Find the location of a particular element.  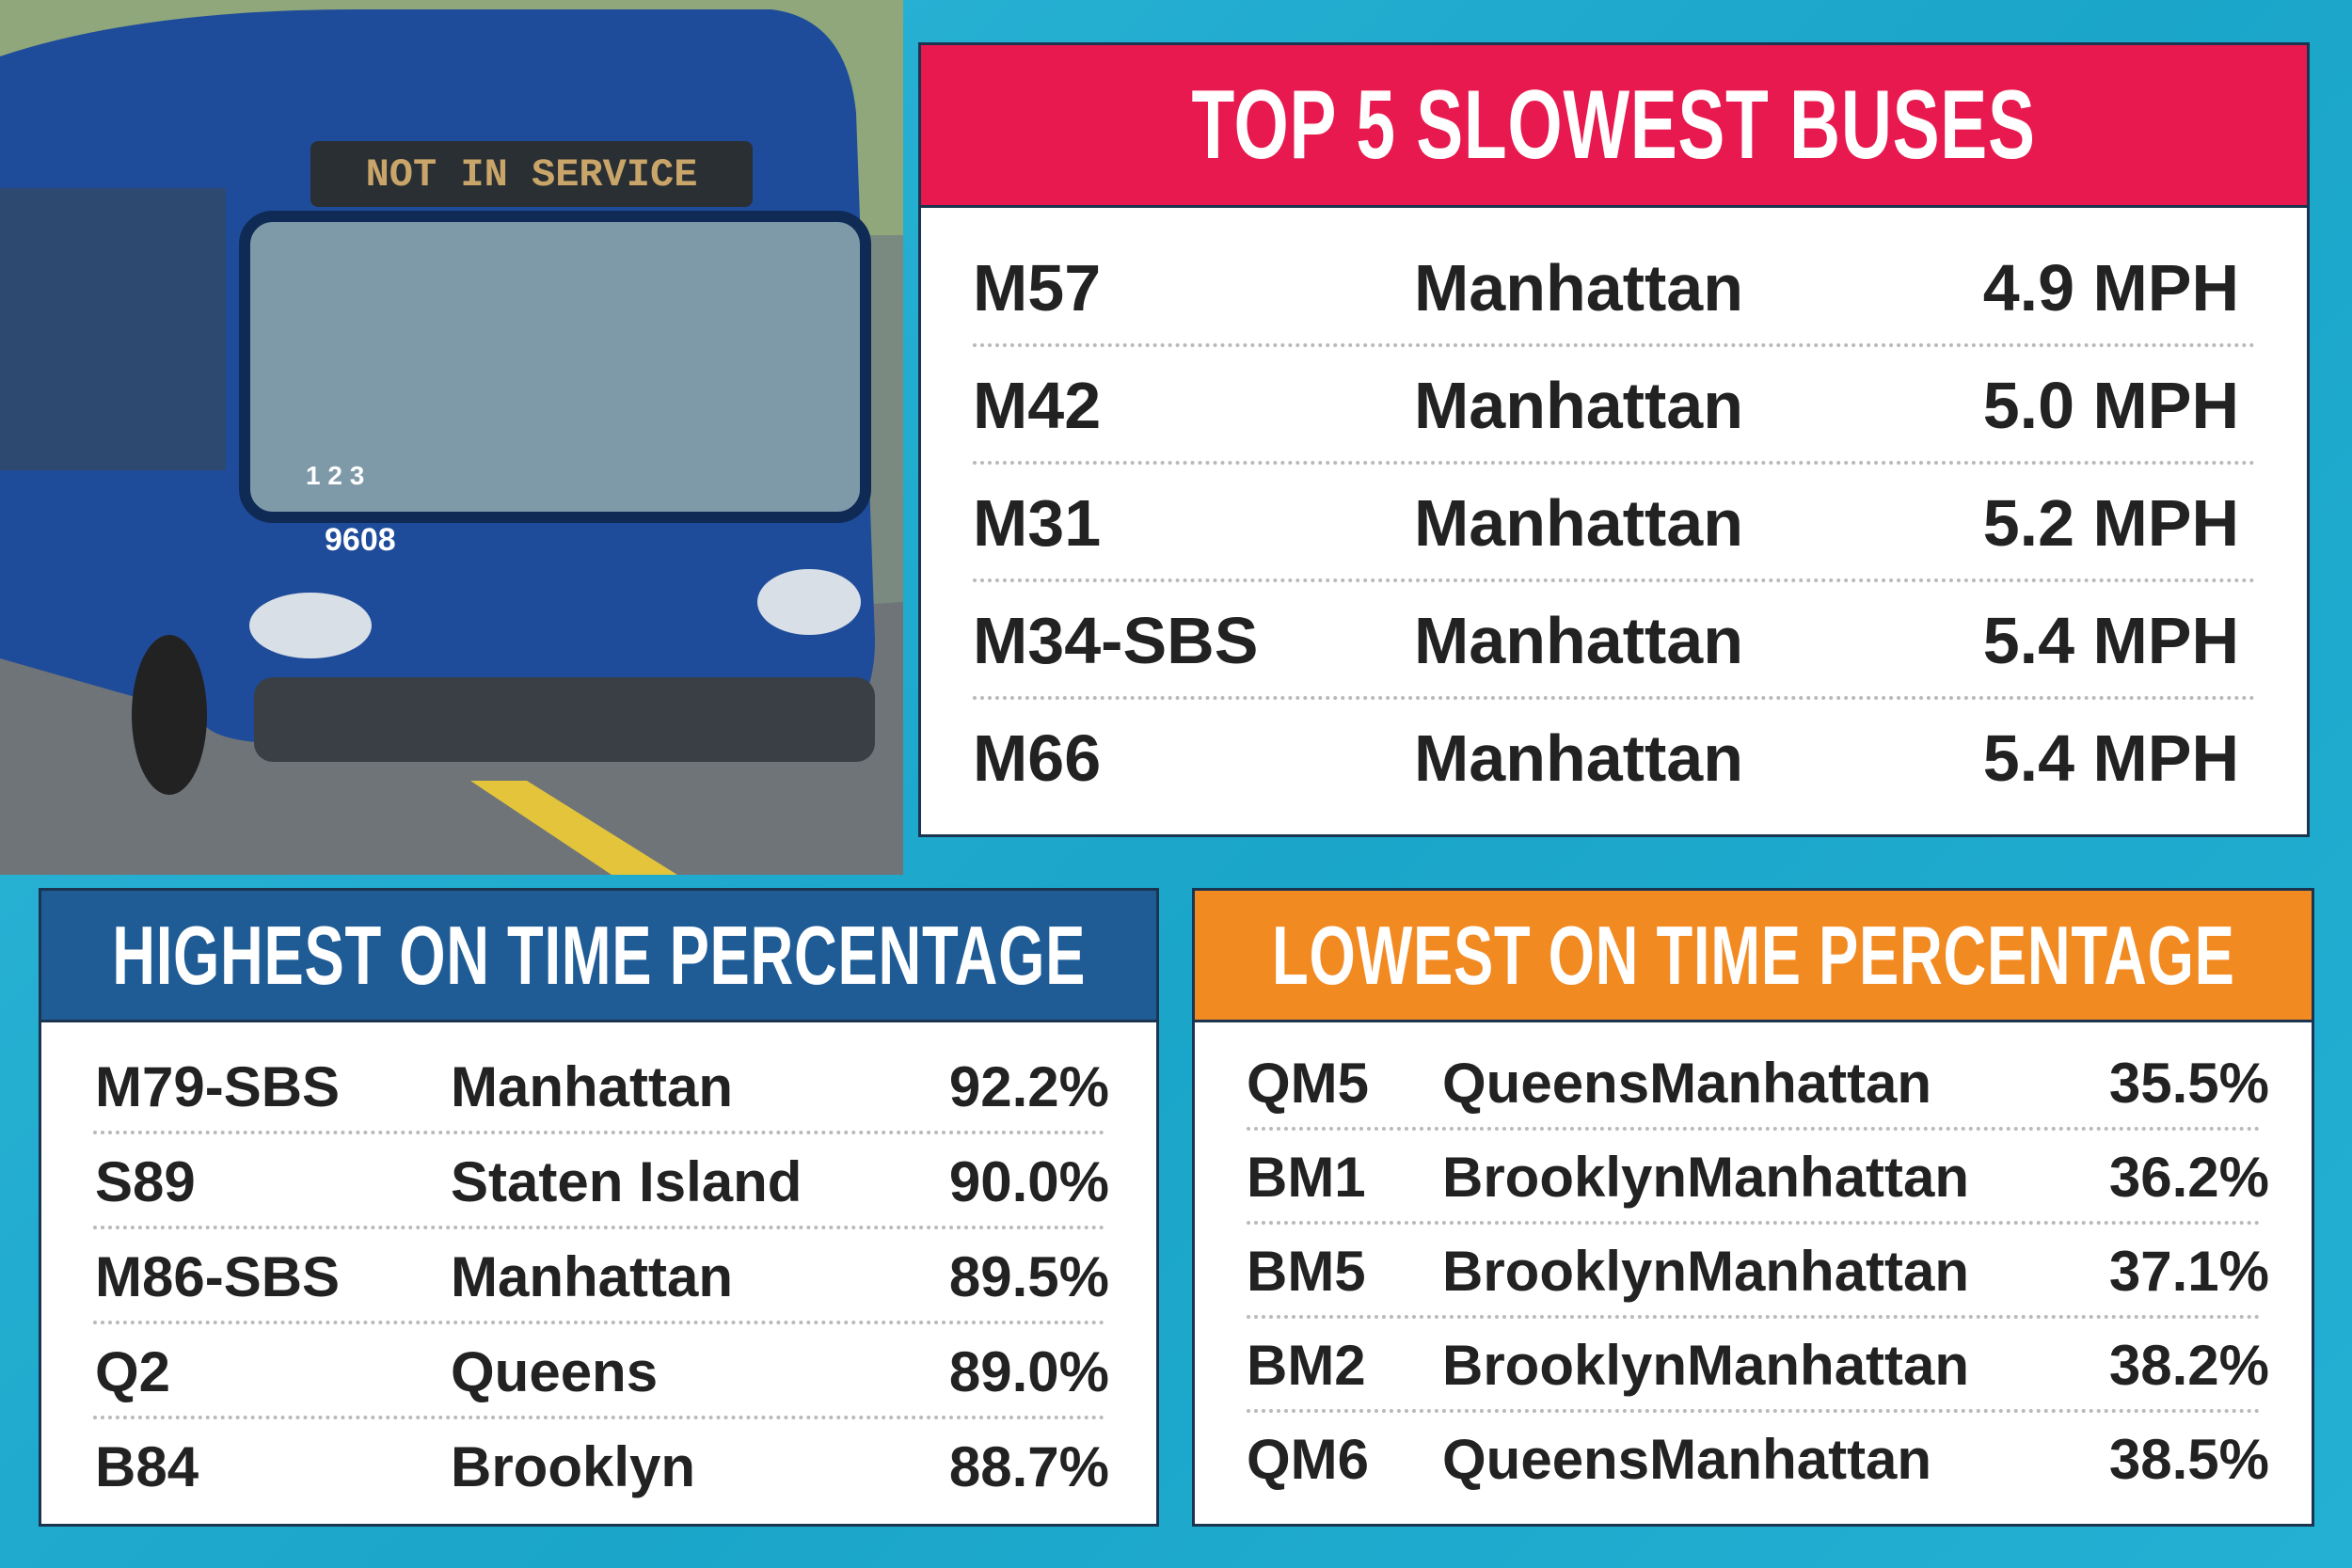

panel-header: HIGHEST ON TIME PERCENTAGE is located at coordinates (598, 957).